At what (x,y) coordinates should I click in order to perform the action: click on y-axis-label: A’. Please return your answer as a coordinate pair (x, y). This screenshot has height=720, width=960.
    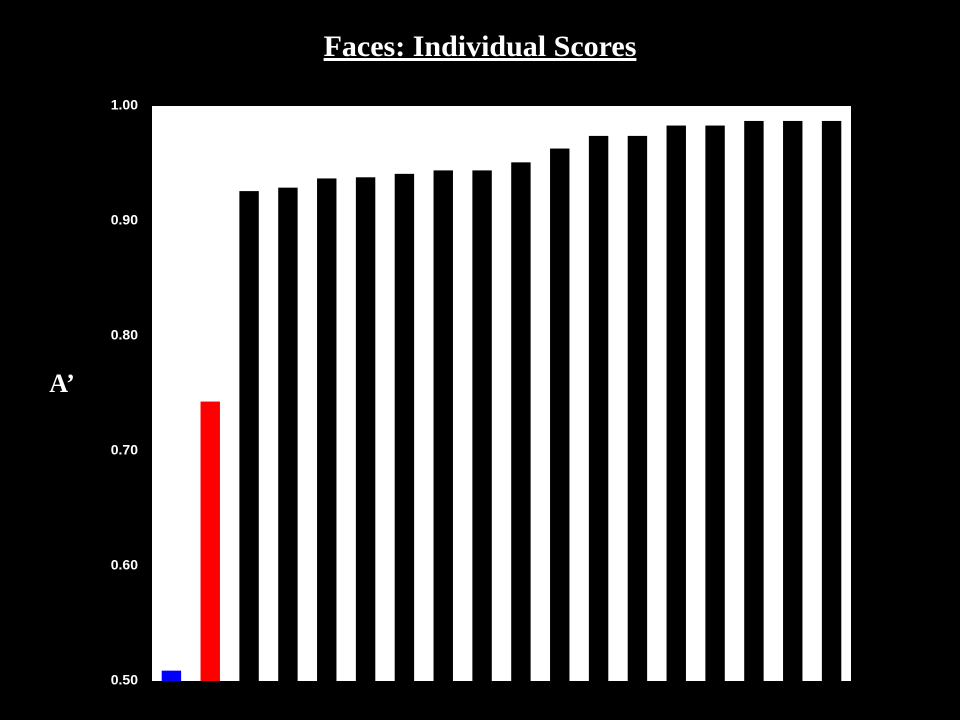
    Looking at the image, I should click on (62, 383).